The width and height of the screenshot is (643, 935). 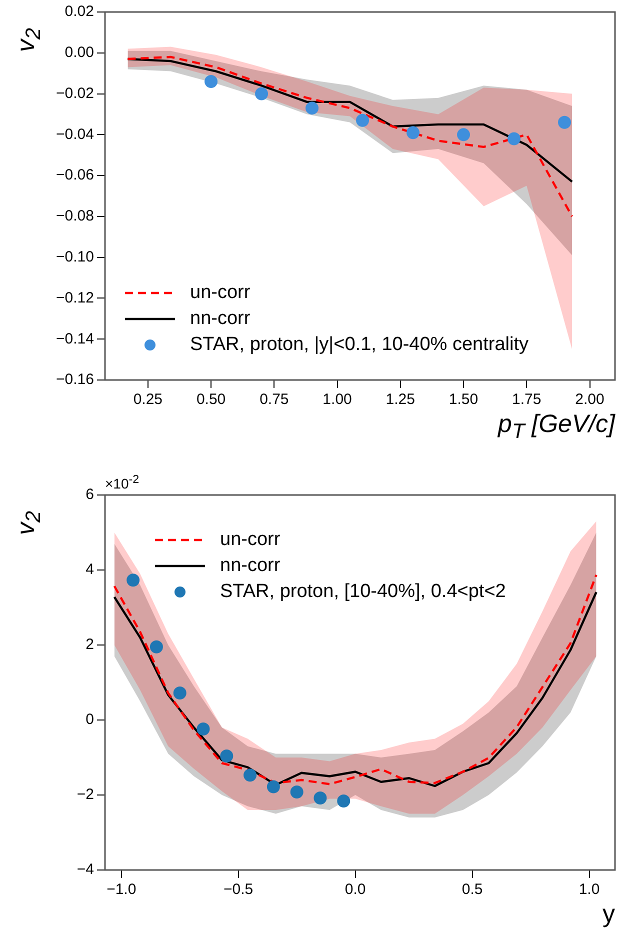 I want to click on x-tick-label: 1.0, so click(x=589, y=889).